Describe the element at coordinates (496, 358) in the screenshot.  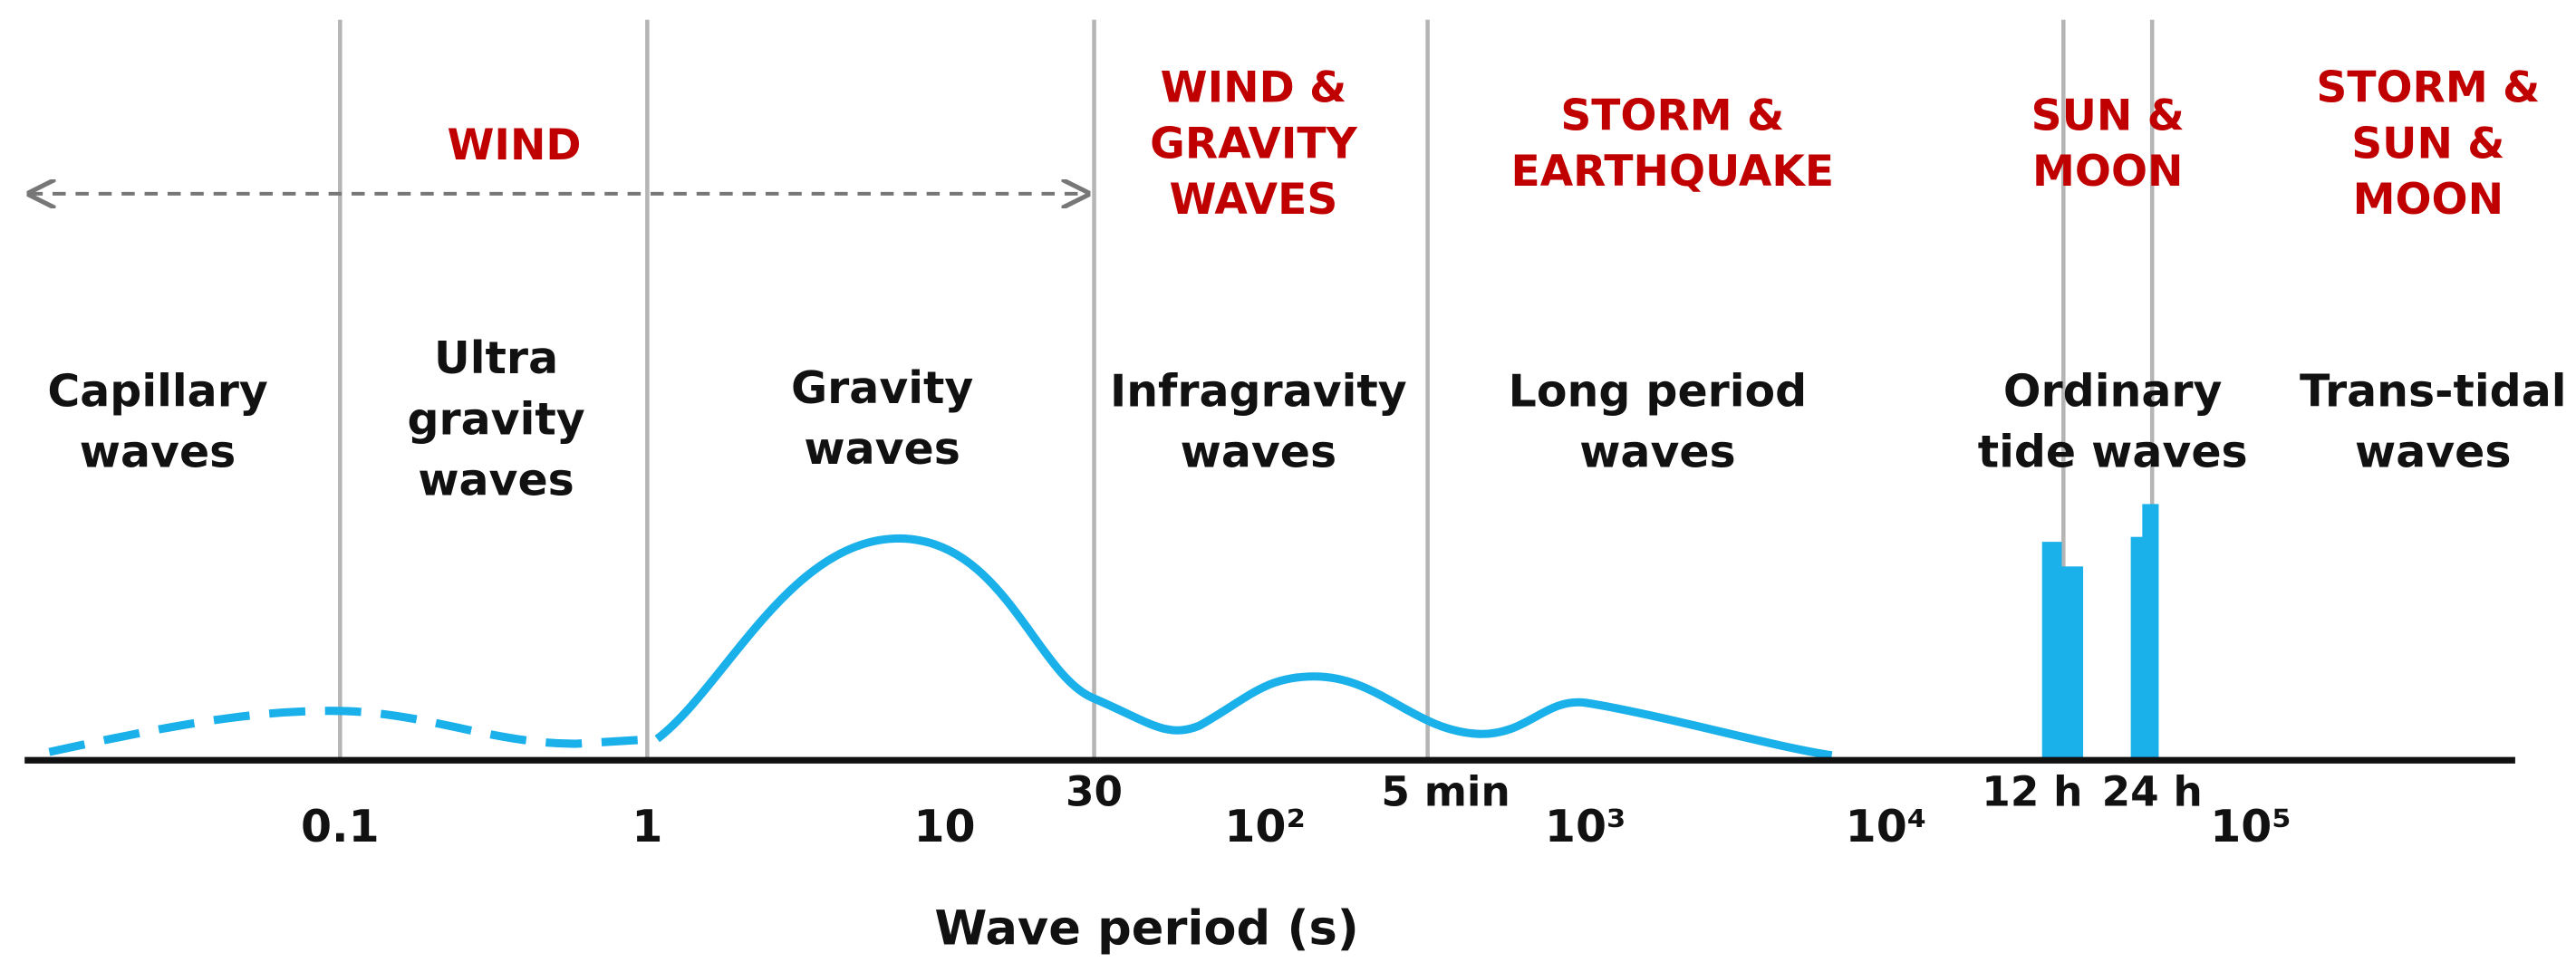
I see `wave-type-label: Ultra` at that location.